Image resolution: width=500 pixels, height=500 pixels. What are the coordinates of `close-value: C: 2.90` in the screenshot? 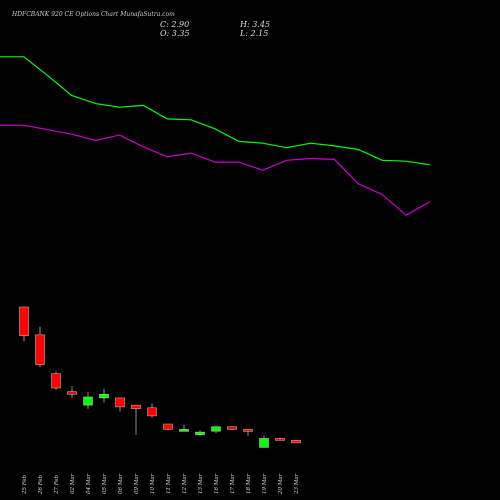 It's located at (175, 24).